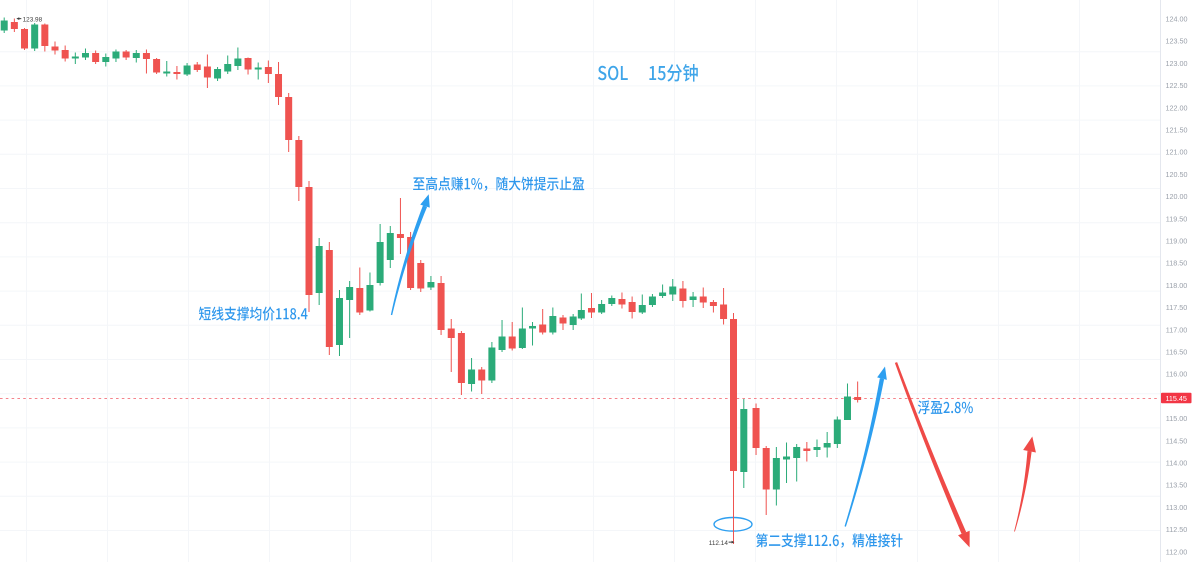 This screenshot has height=562, width=1199. Describe the element at coordinates (1177, 107) in the screenshot. I see `svg-text: 122.00` at that location.